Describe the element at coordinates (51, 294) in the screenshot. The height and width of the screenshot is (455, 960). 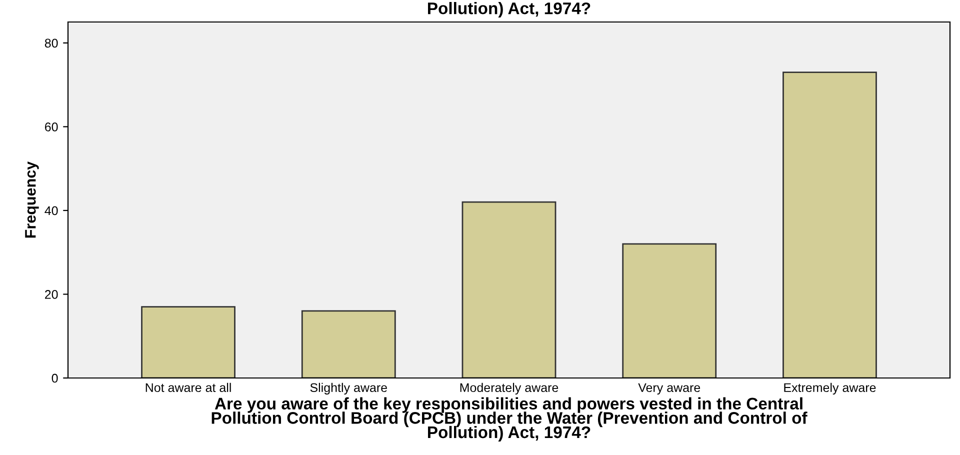
I see `y-tick-label: 20` at that location.